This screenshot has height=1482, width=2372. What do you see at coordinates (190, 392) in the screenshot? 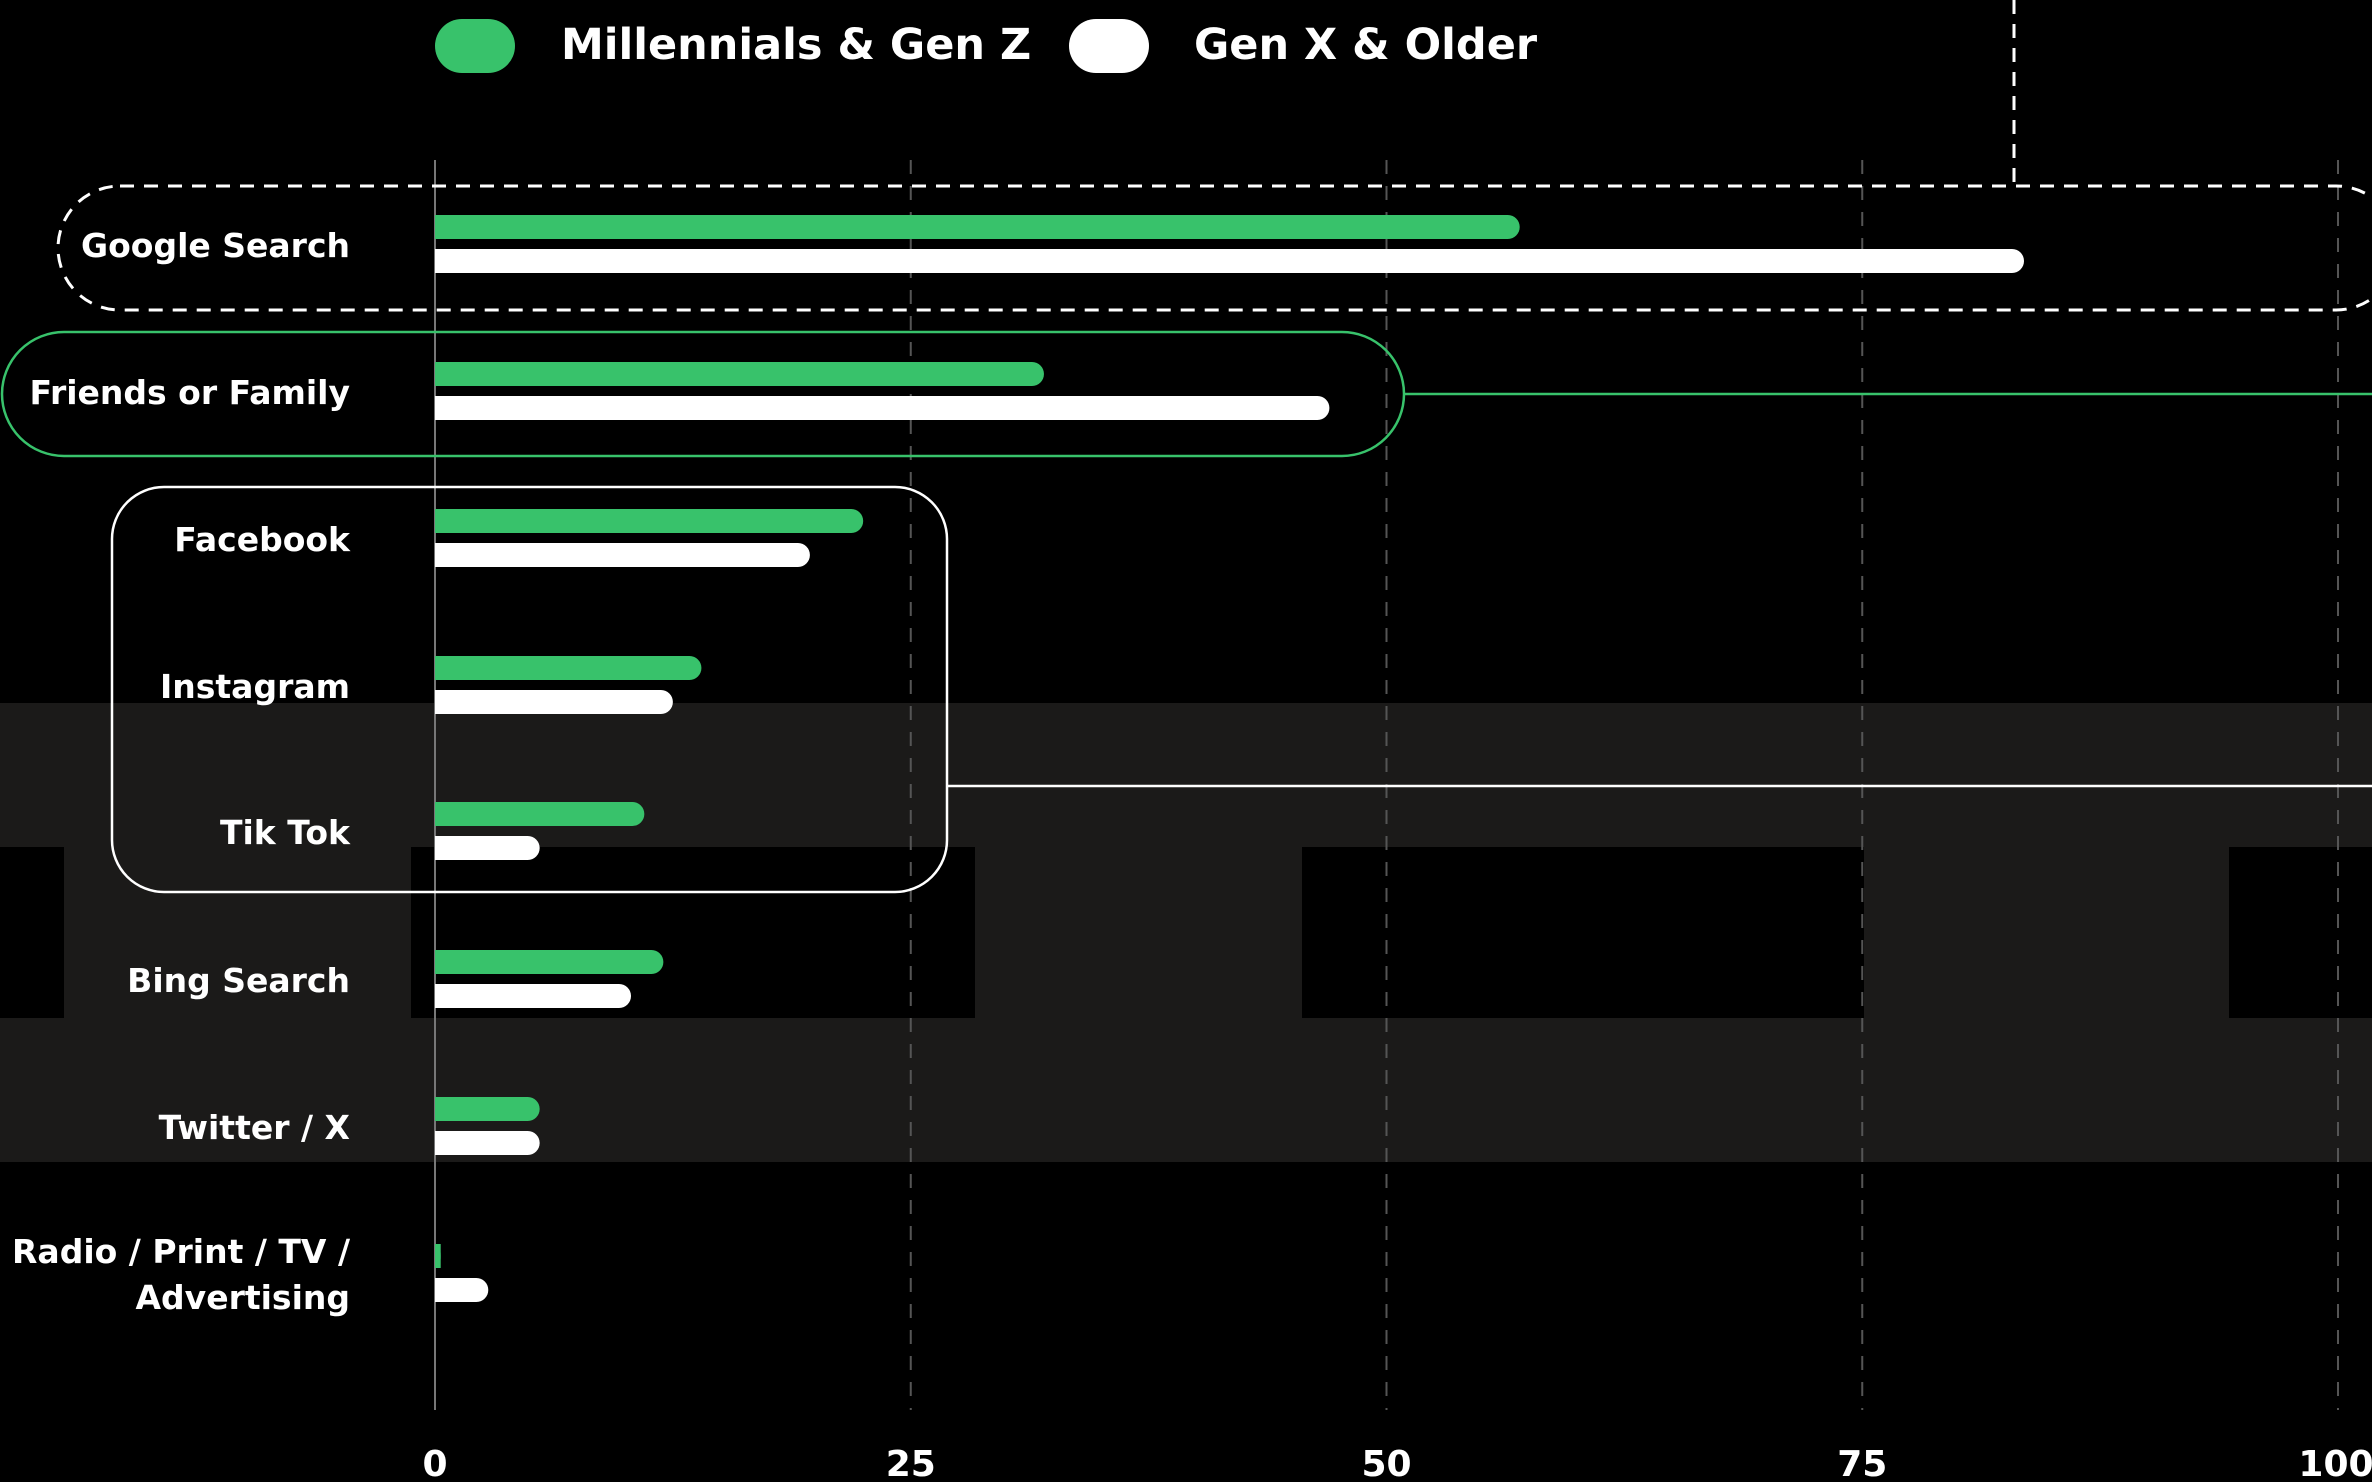
I see `category-label: Friends or Family` at bounding box center [190, 392].